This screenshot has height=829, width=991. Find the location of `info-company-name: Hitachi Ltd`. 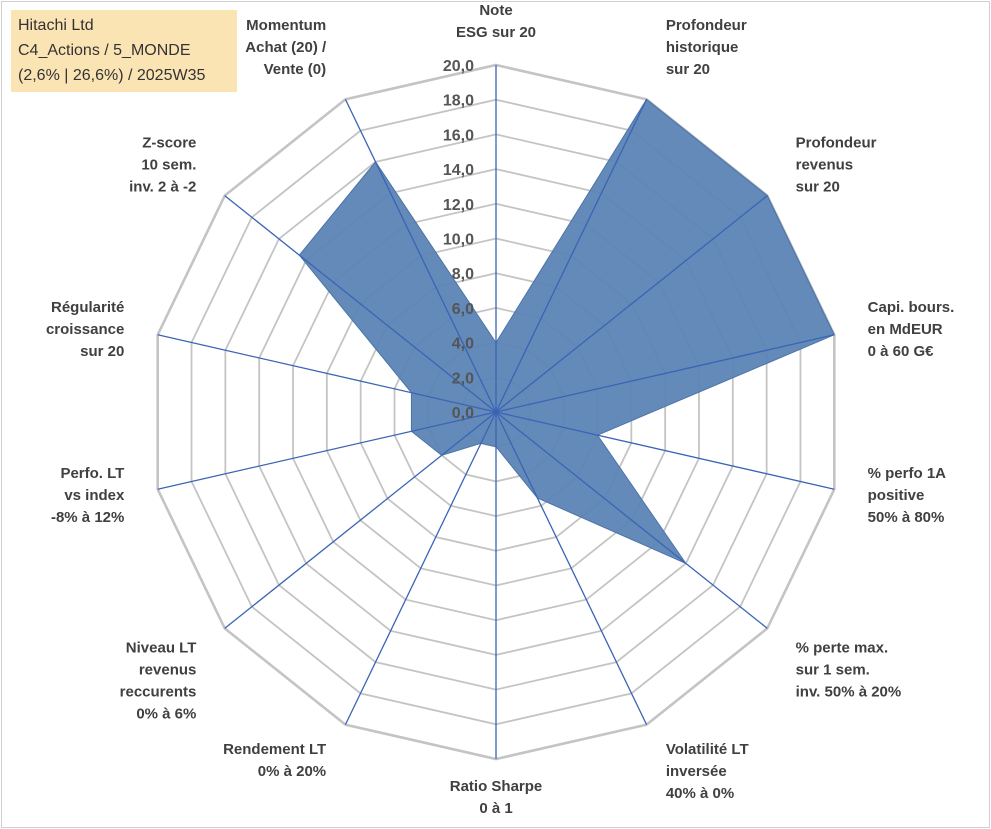

info-company-name: Hitachi Ltd is located at coordinates (56, 25).